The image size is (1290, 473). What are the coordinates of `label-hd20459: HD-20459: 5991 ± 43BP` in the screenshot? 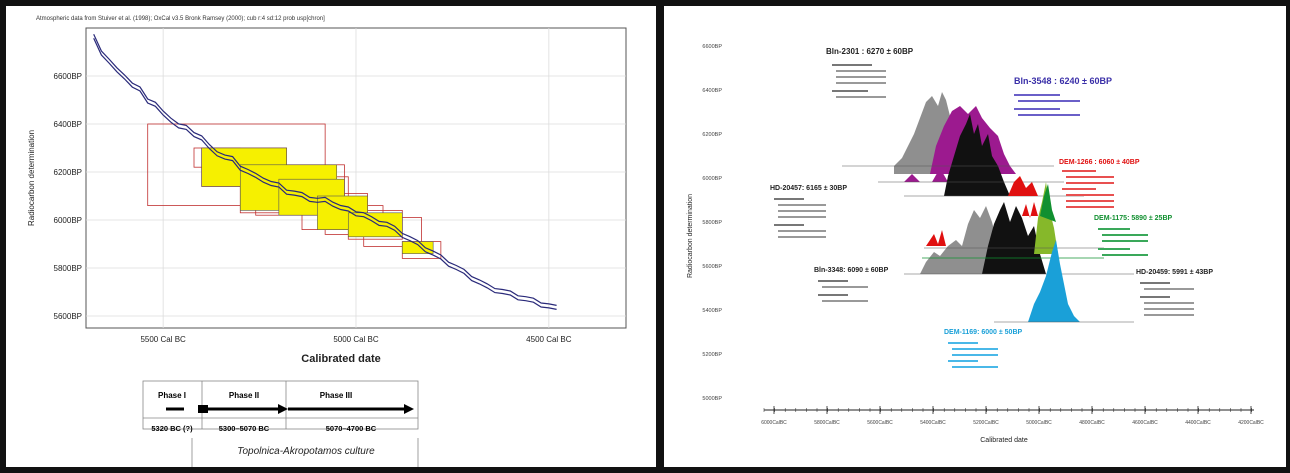 It's located at (1174, 272).